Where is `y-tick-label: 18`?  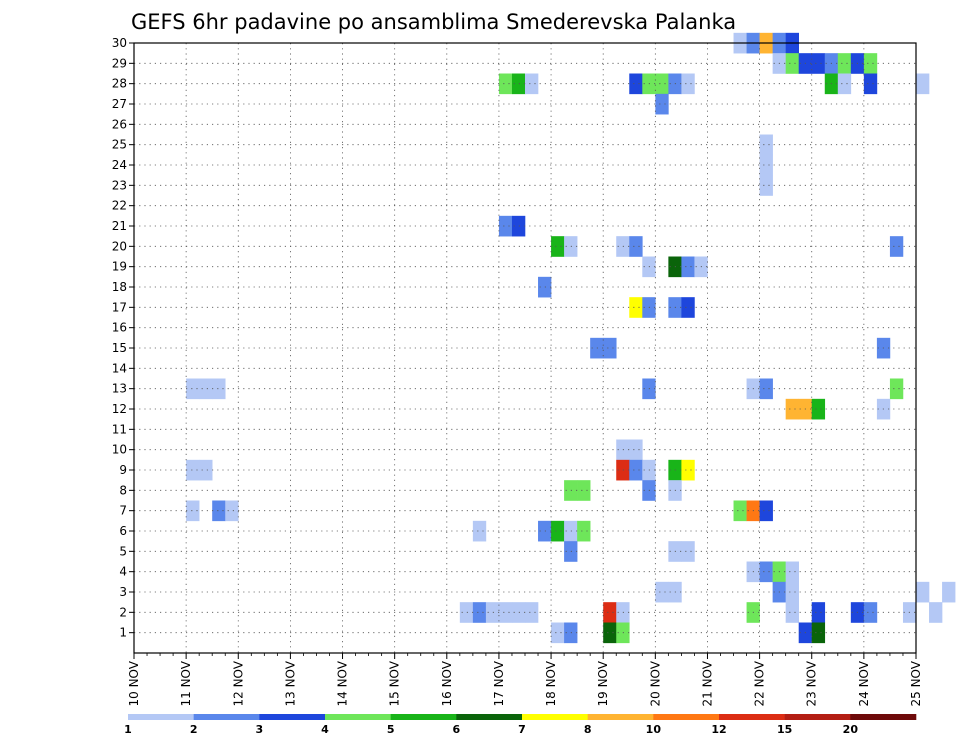 y-tick-label: 18 is located at coordinates (119, 287).